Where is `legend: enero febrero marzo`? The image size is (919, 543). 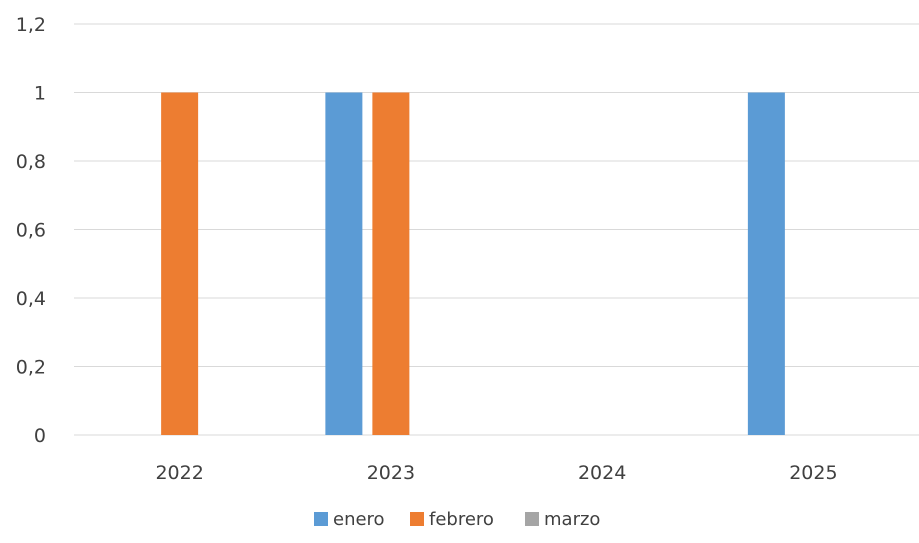
legend: enero febrero marzo is located at coordinates (457, 519).